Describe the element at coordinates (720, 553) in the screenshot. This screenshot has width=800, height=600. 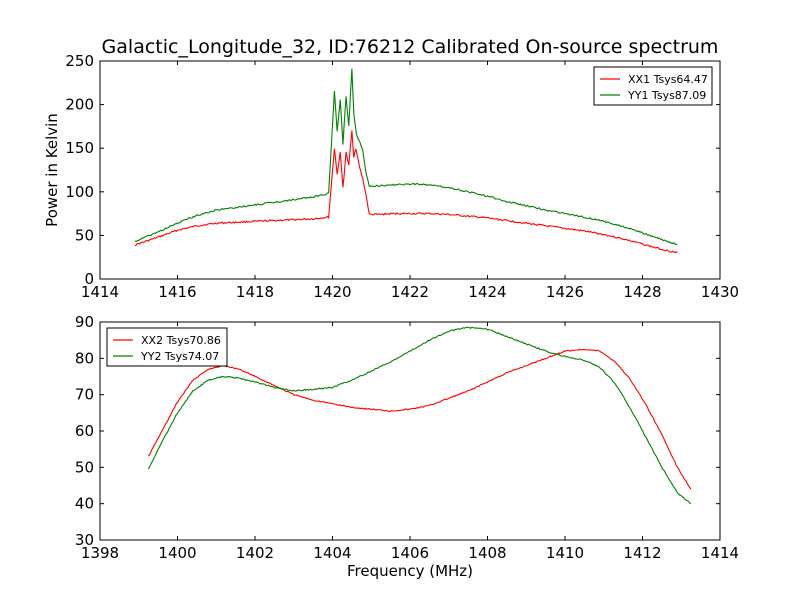
I see `chart2-xtick-label: 1414` at that location.